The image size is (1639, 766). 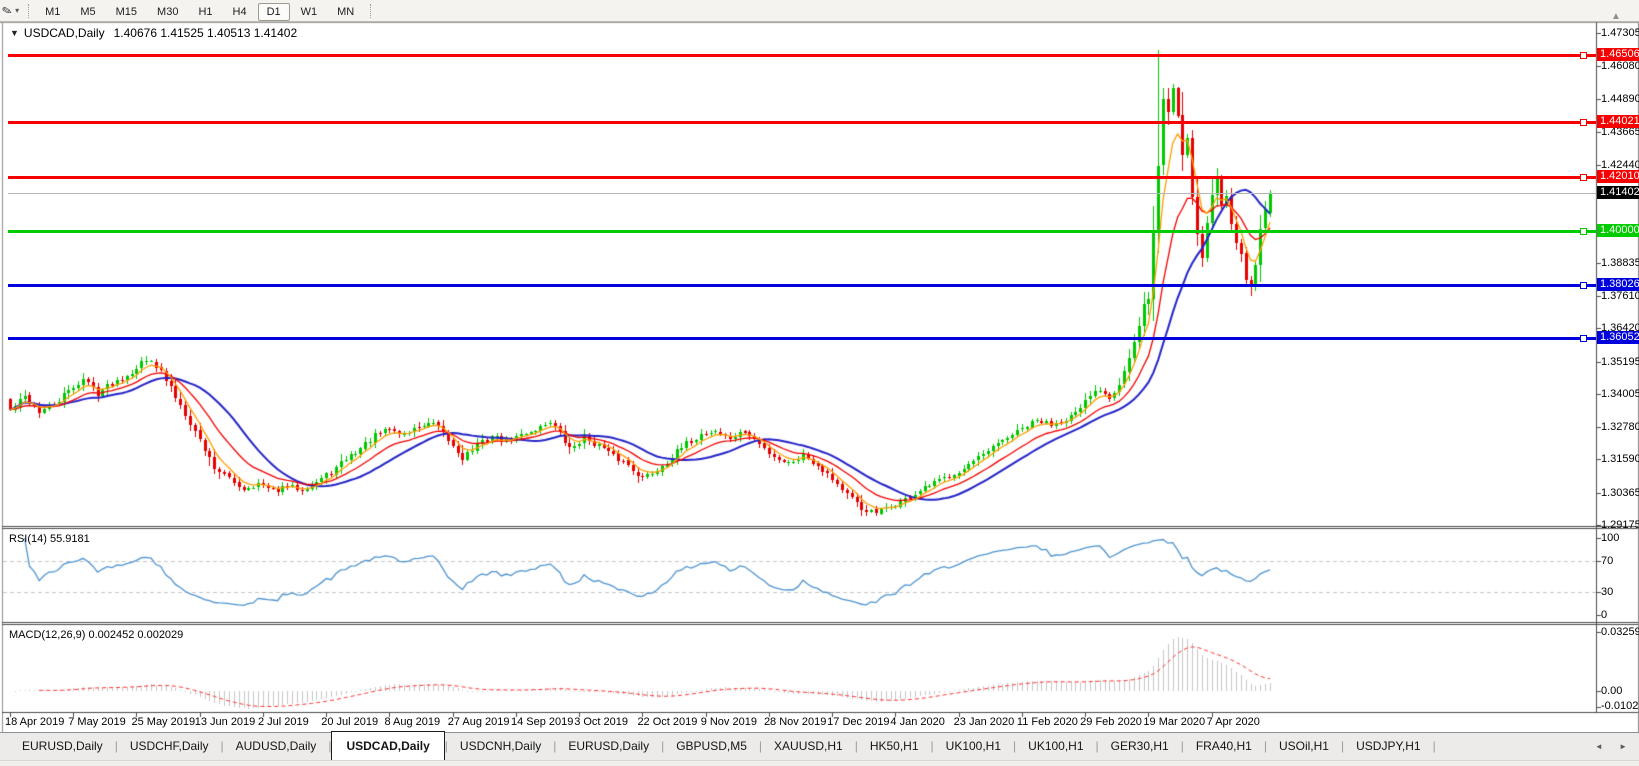 What do you see at coordinates (1623, 746) in the screenshot?
I see `tabs-scroll-right-icon: ►` at bounding box center [1623, 746].